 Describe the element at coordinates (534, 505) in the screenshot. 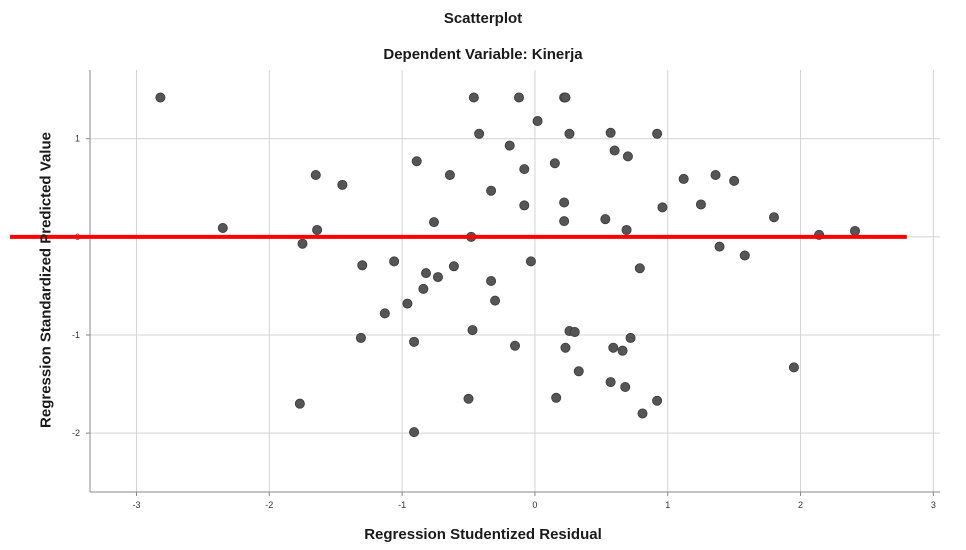

I see `x-tick-label: 0` at that location.